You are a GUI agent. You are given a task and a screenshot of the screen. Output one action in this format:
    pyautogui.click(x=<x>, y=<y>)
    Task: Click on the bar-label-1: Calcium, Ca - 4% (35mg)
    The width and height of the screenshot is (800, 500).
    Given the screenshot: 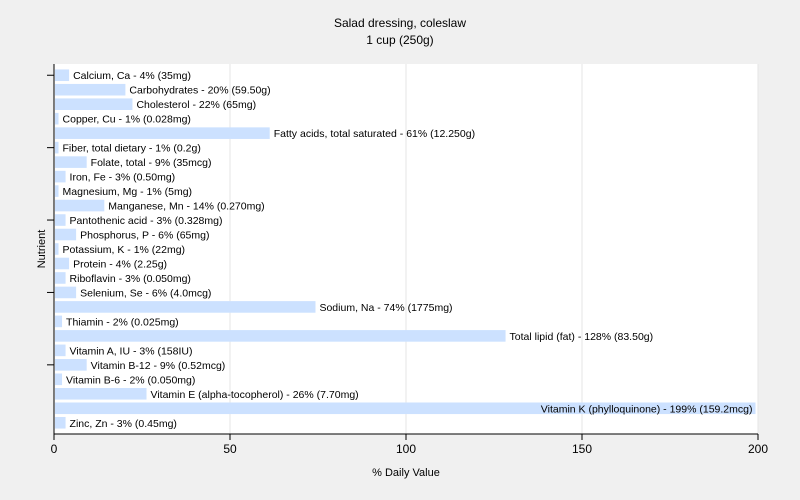 What is the action you would take?
    pyautogui.click(x=132, y=76)
    